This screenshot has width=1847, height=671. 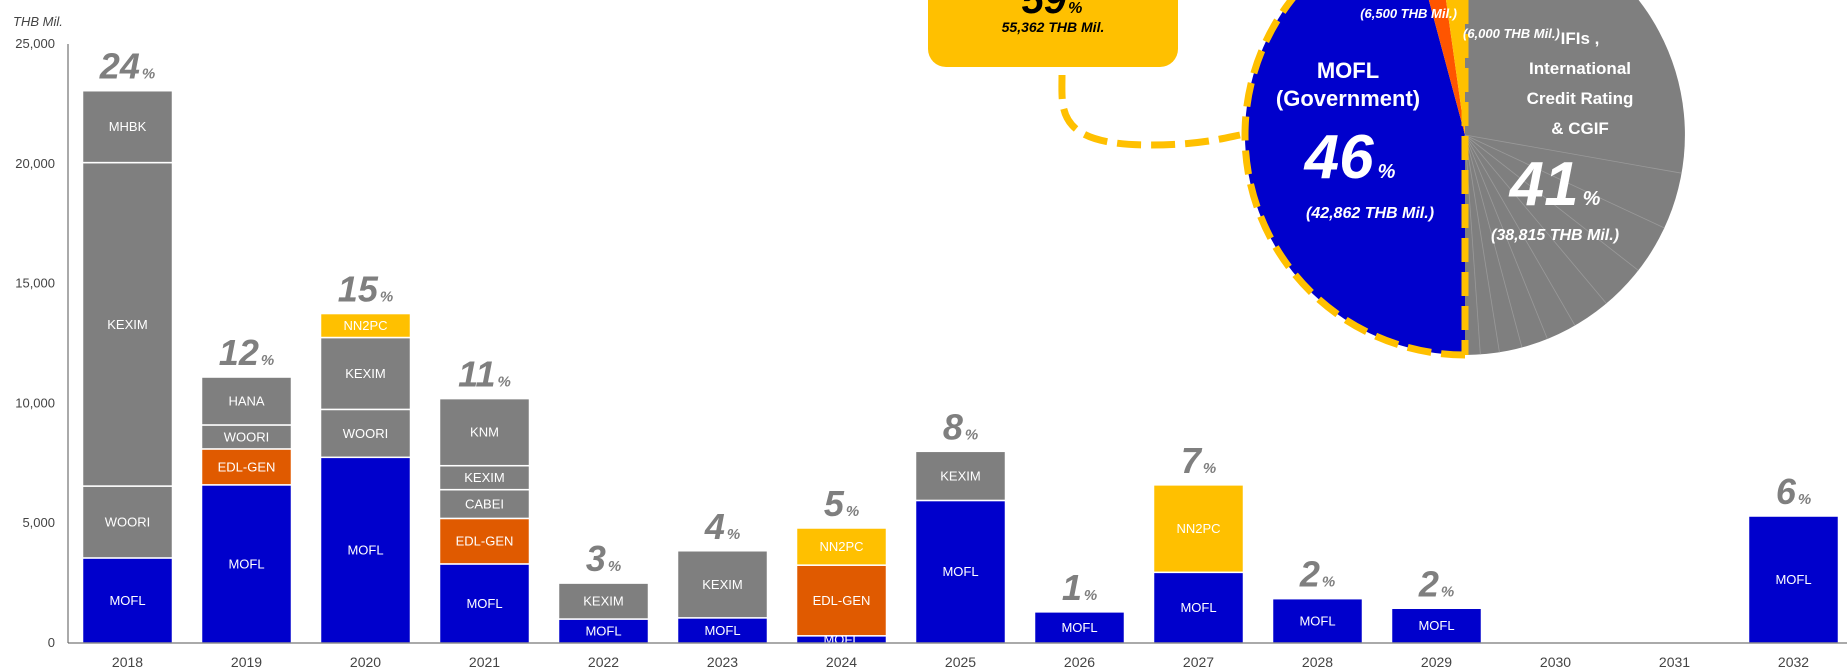 I want to click on bar-segment-hana, so click(x=246, y=401).